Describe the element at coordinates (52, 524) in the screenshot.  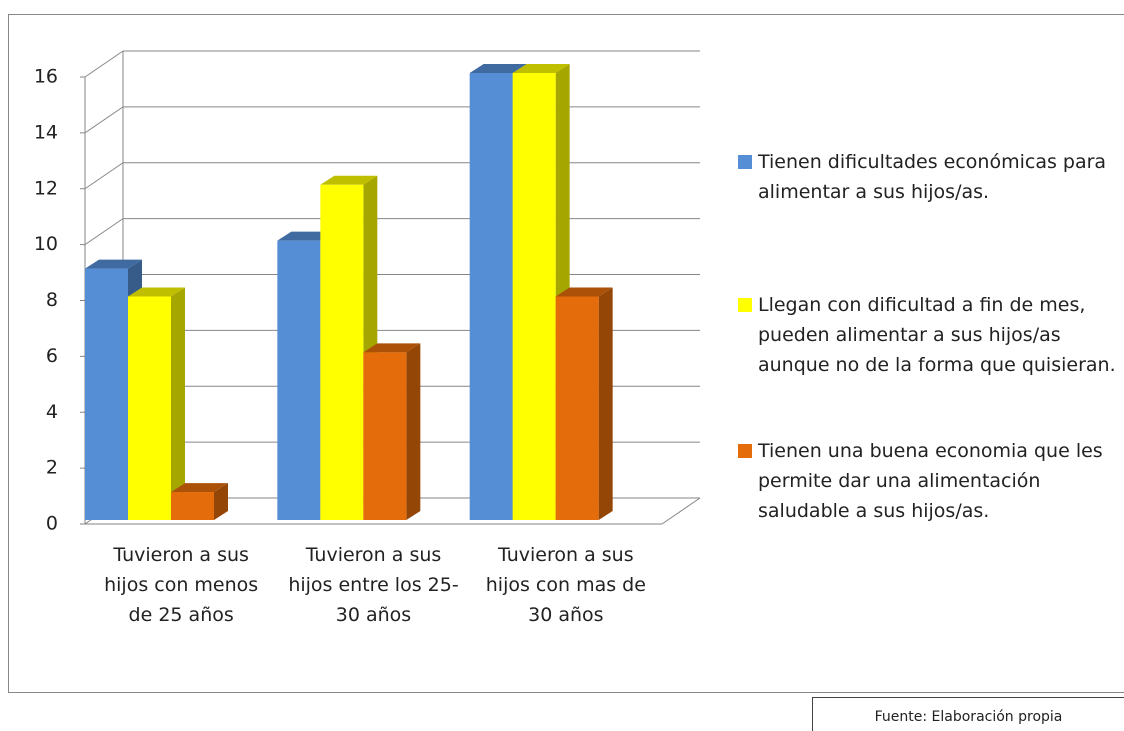
I see `y-tick-label: 0` at that location.